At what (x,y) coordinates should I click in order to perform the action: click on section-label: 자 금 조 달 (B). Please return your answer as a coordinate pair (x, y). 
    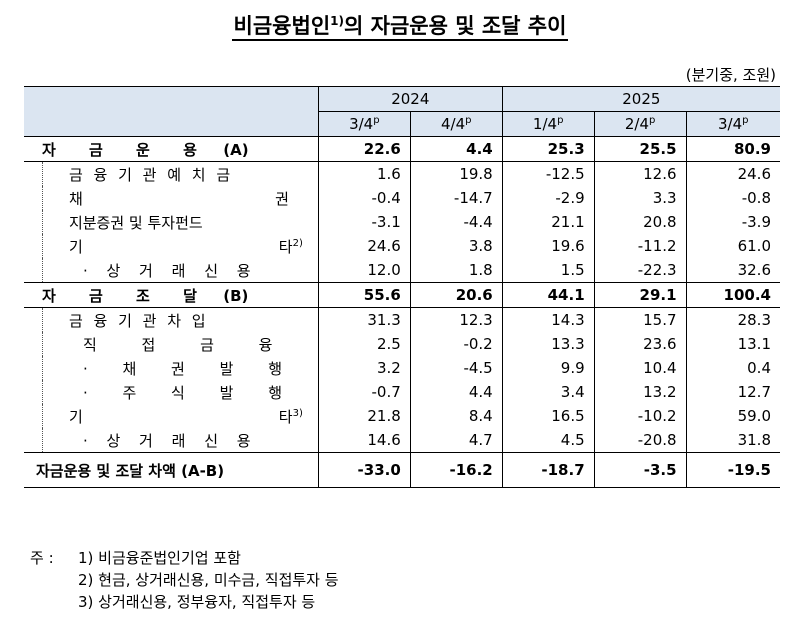
    Looking at the image, I should click on (171, 295).